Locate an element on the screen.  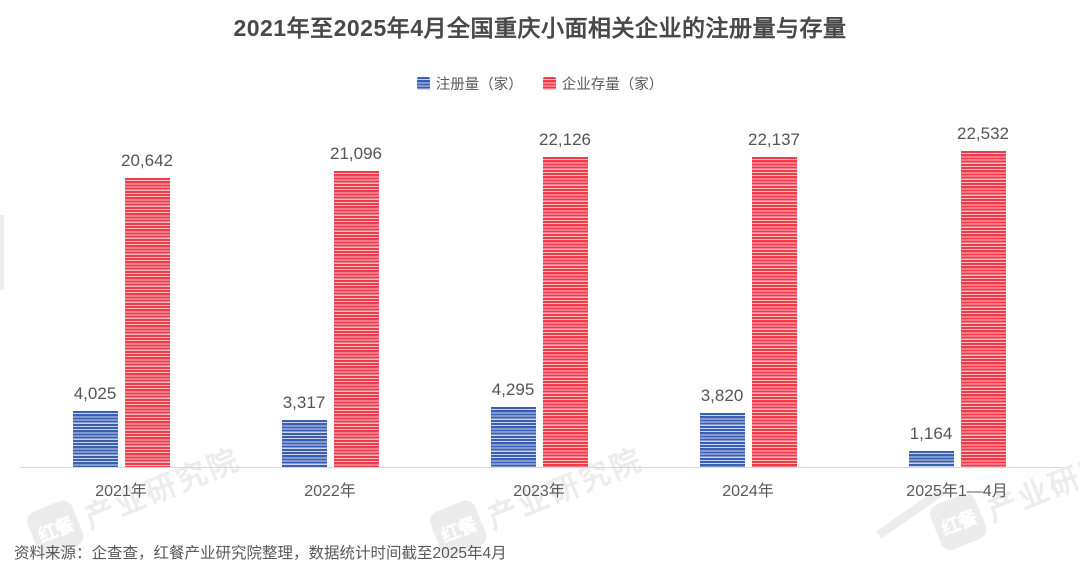
legend-label: 注册量（家） is located at coordinates (479, 85).